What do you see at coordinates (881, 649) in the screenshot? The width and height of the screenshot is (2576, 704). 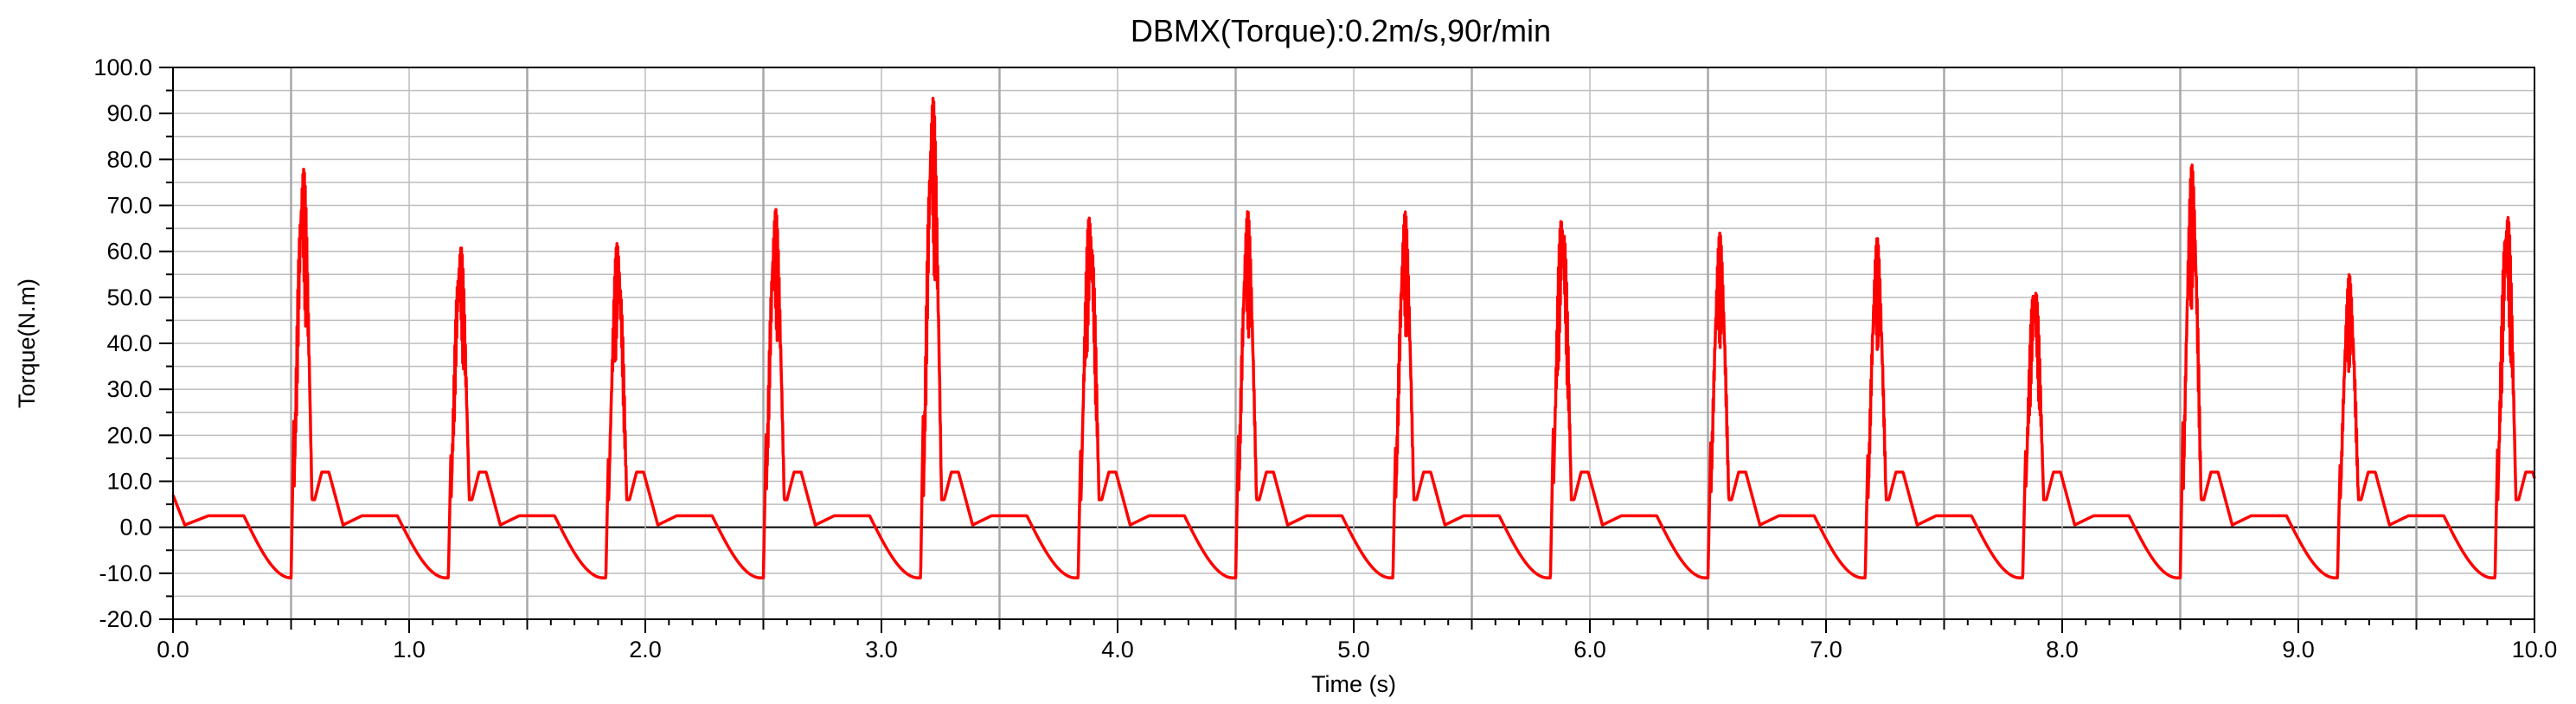 I see `x-tick-label: 3.0` at bounding box center [881, 649].